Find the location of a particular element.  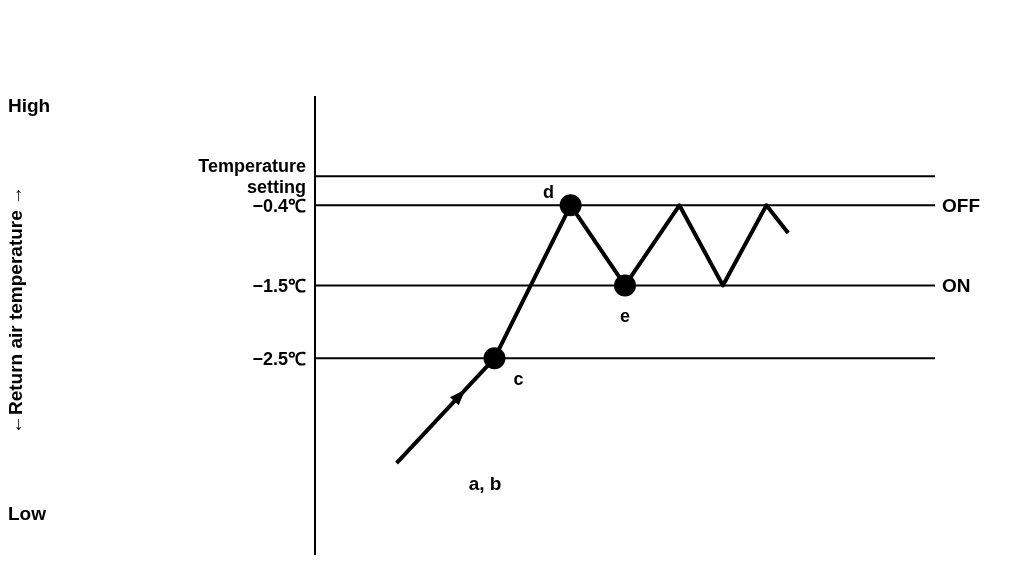

y-tick-label: −2.5℃ is located at coordinates (279, 358).